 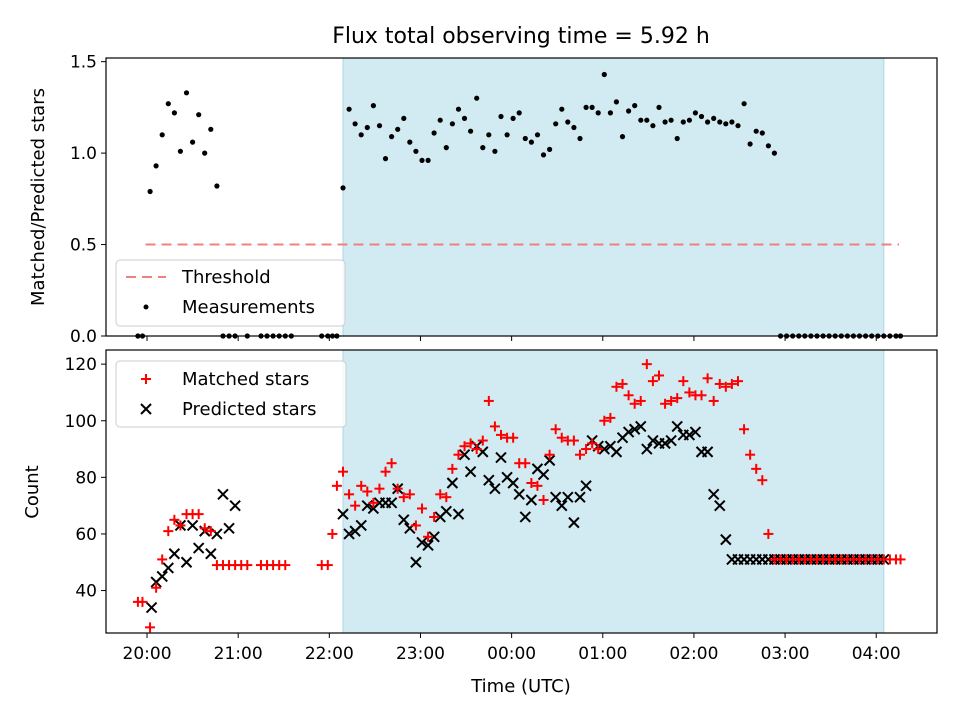 I want to click on x-tick-label: 23:00, so click(x=420, y=654).